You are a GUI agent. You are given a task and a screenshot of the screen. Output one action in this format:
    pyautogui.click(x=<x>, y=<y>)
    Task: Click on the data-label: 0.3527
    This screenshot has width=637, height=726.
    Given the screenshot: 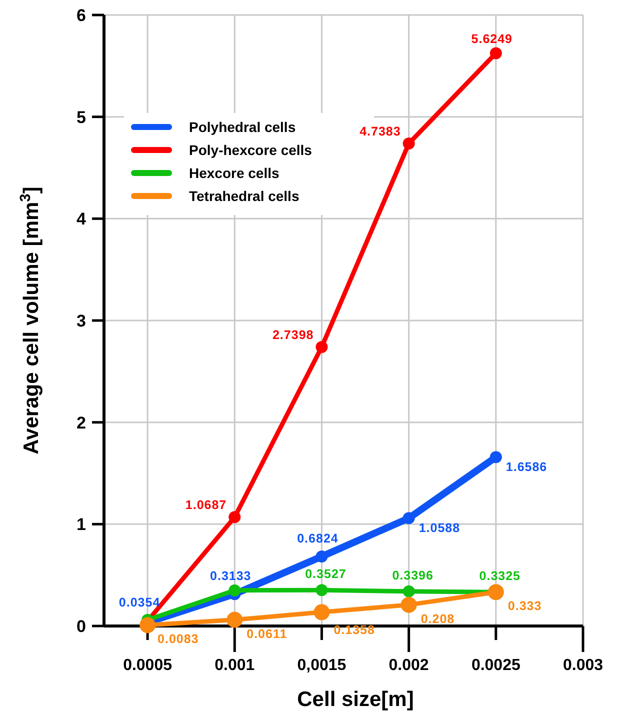 What is the action you would take?
    pyautogui.click(x=325, y=574)
    